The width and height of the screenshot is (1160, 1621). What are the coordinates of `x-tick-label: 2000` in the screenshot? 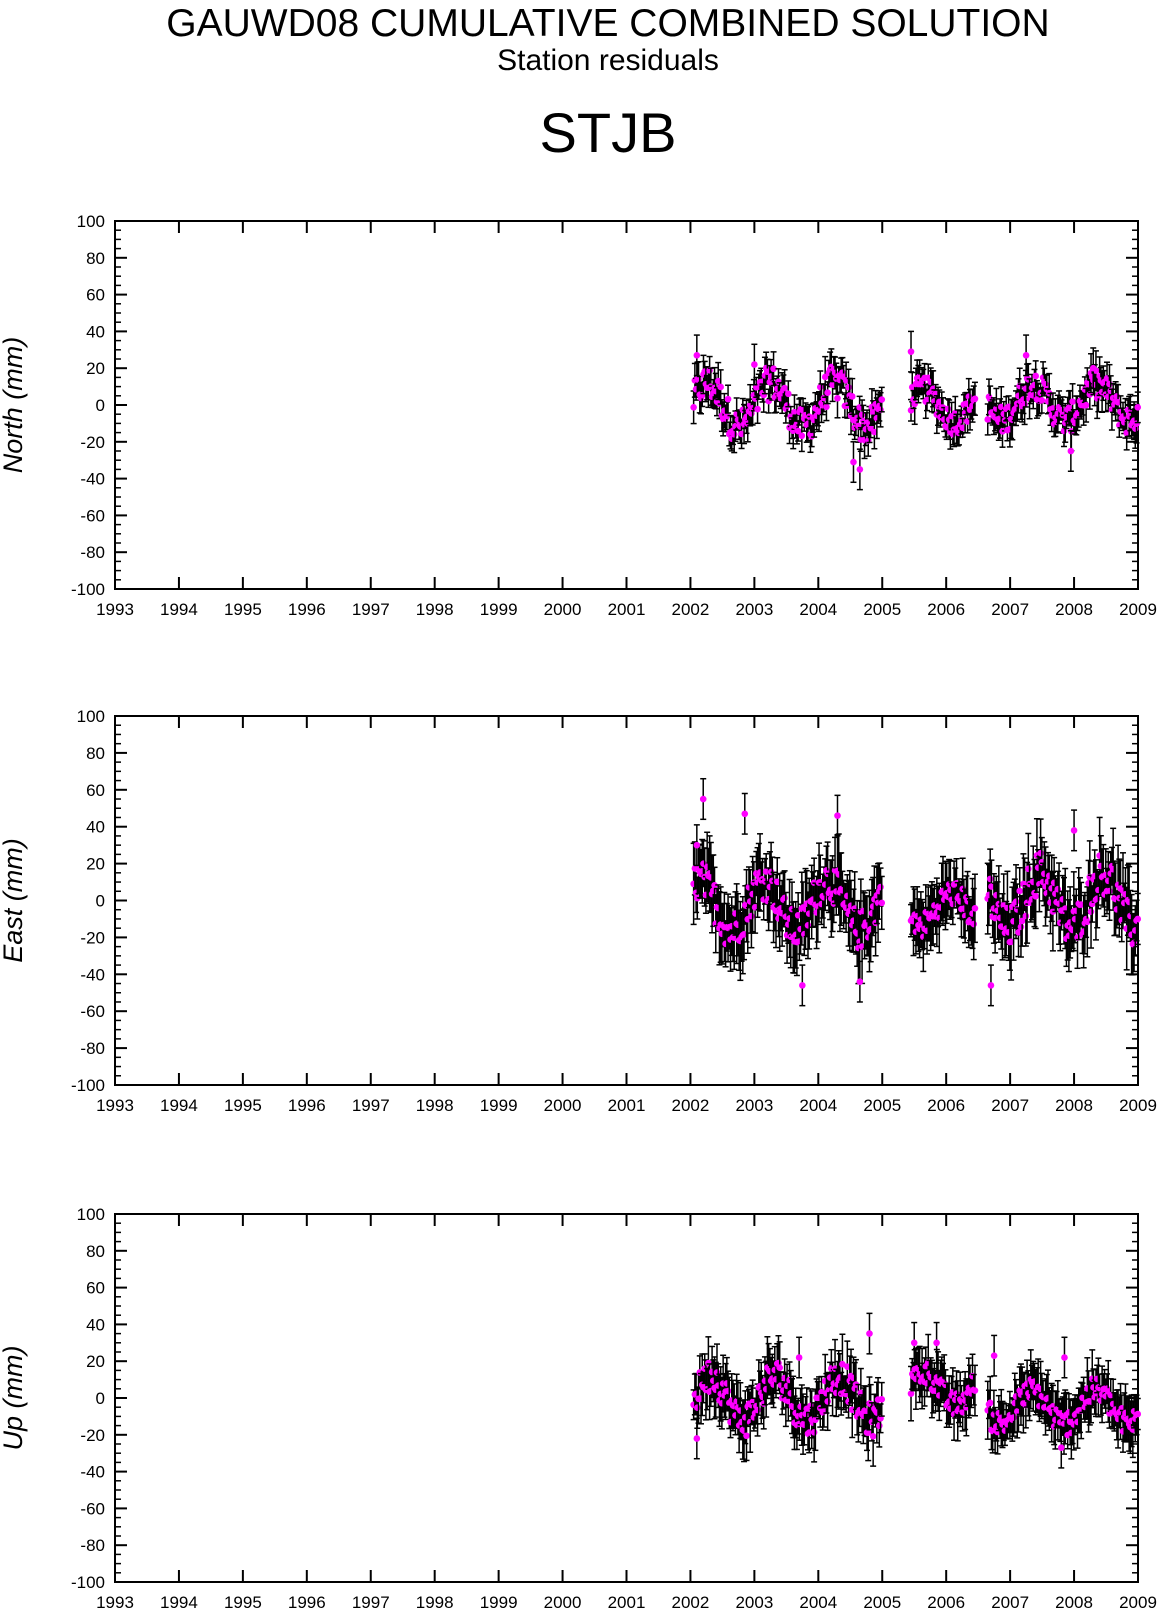 It's located at (563, 1105).